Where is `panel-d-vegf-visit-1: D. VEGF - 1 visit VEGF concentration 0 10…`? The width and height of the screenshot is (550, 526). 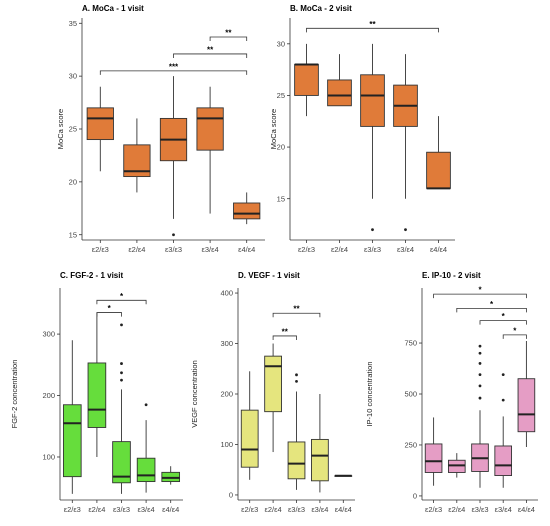 panel-d-vegf-visit-1: D. VEGF - 1 visit VEGF concentration 0 10… is located at coordinates (272, 392).